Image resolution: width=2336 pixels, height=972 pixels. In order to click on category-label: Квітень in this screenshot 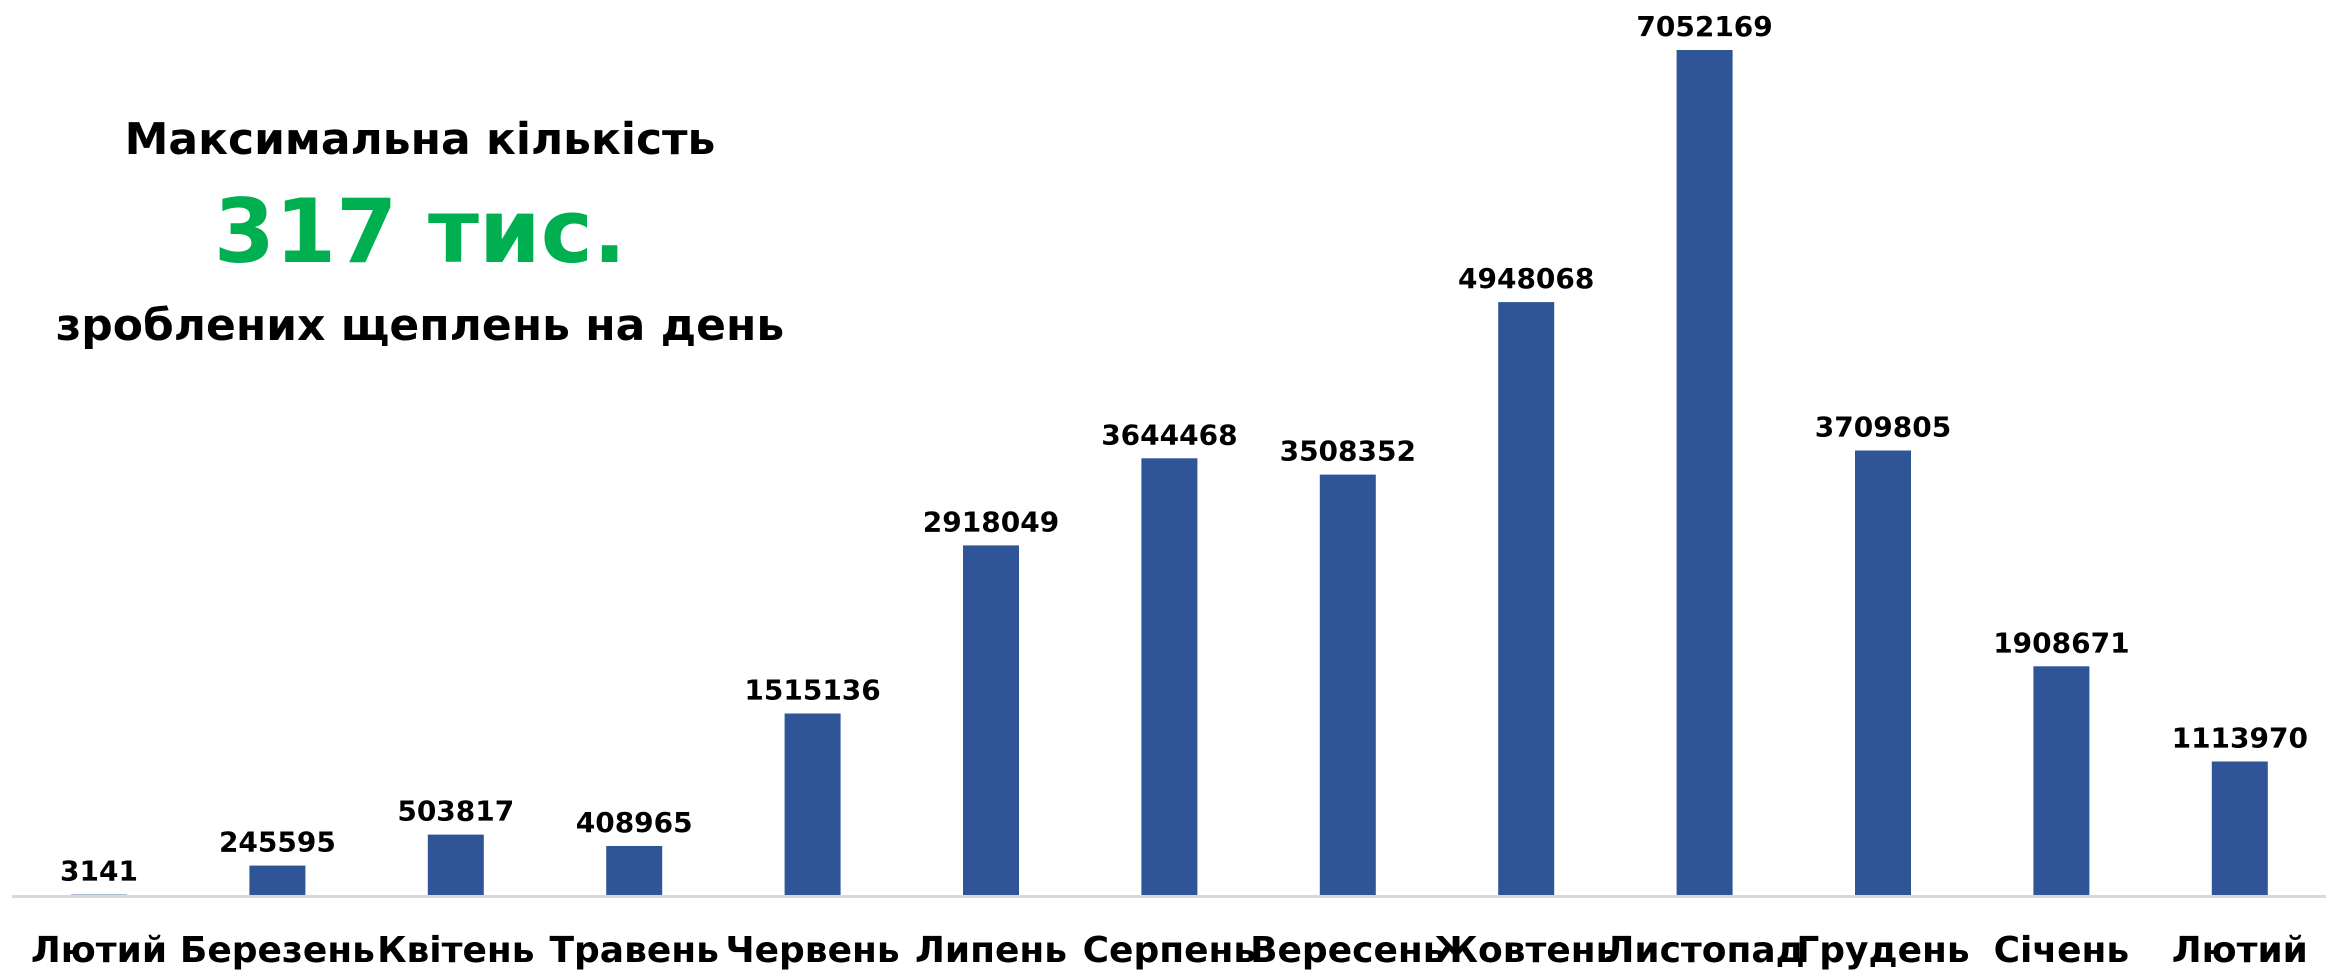, I will do `click(455, 950)`.